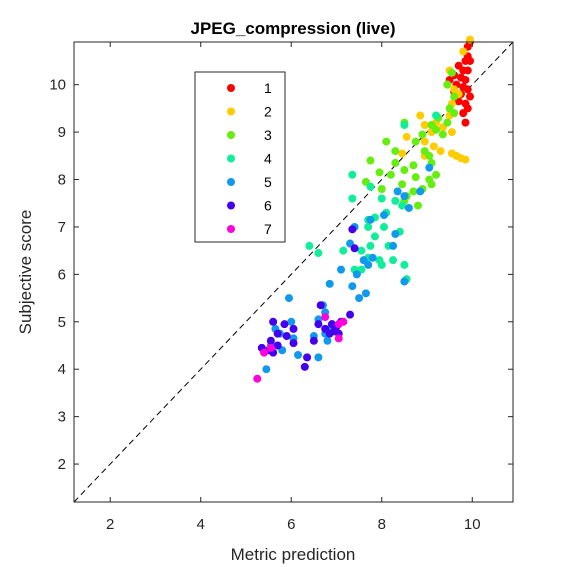  Describe the element at coordinates (472, 524) in the screenshot. I see `x-tick-label: 10` at that location.